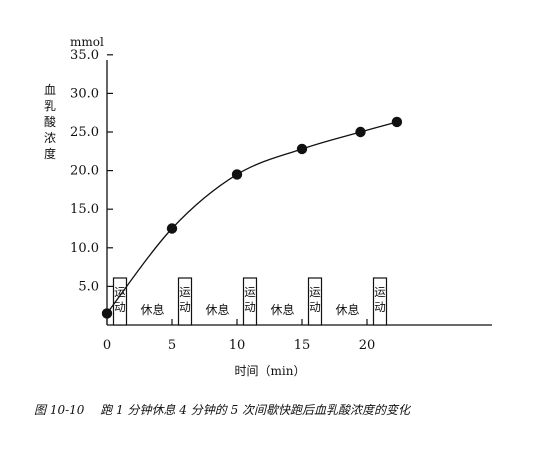 This screenshot has height=449, width=546. Describe the element at coordinates (84, 93) in the screenshot. I see `y-tick-label: 30.0` at that location.